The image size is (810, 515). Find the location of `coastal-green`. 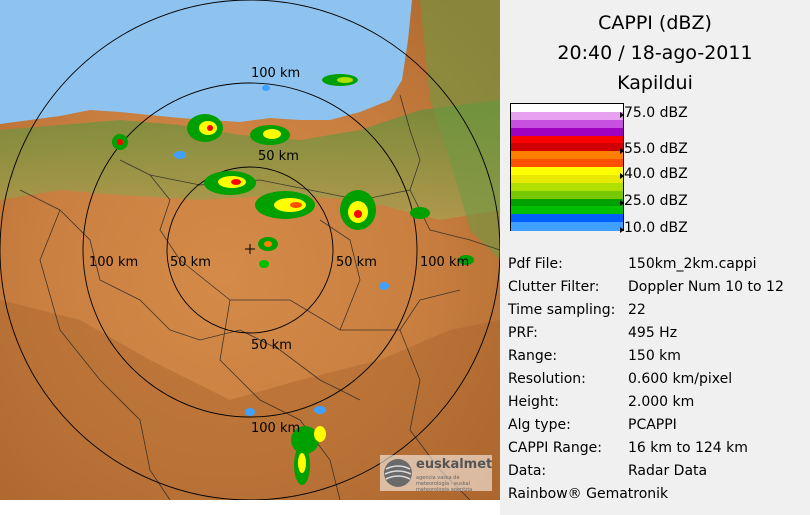

coastal-green is located at coordinates (250, 160).